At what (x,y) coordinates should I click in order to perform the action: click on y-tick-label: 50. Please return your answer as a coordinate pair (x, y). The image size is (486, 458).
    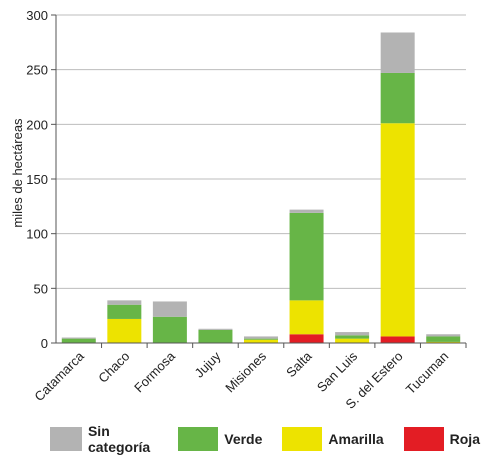
    Looking at the image, I should click on (41, 288).